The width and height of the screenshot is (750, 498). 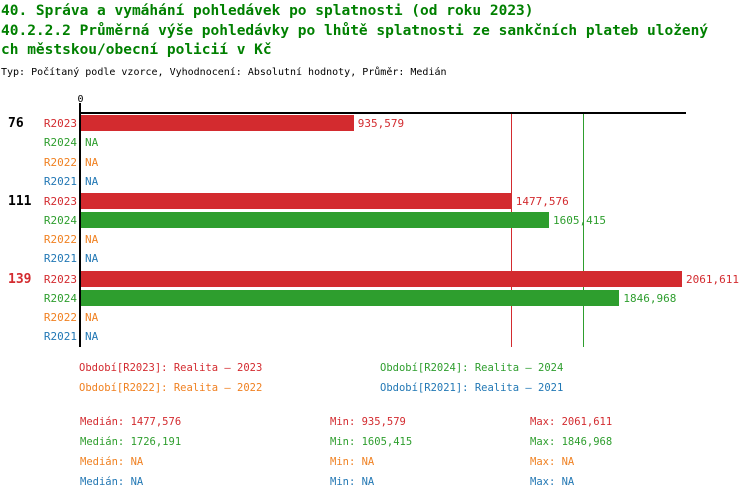 What do you see at coordinates (171, 388) in the screenshot?
I see `legend-item-r2022: Období[R2022]: Realita – 2022` at bounding box center [171, 388].